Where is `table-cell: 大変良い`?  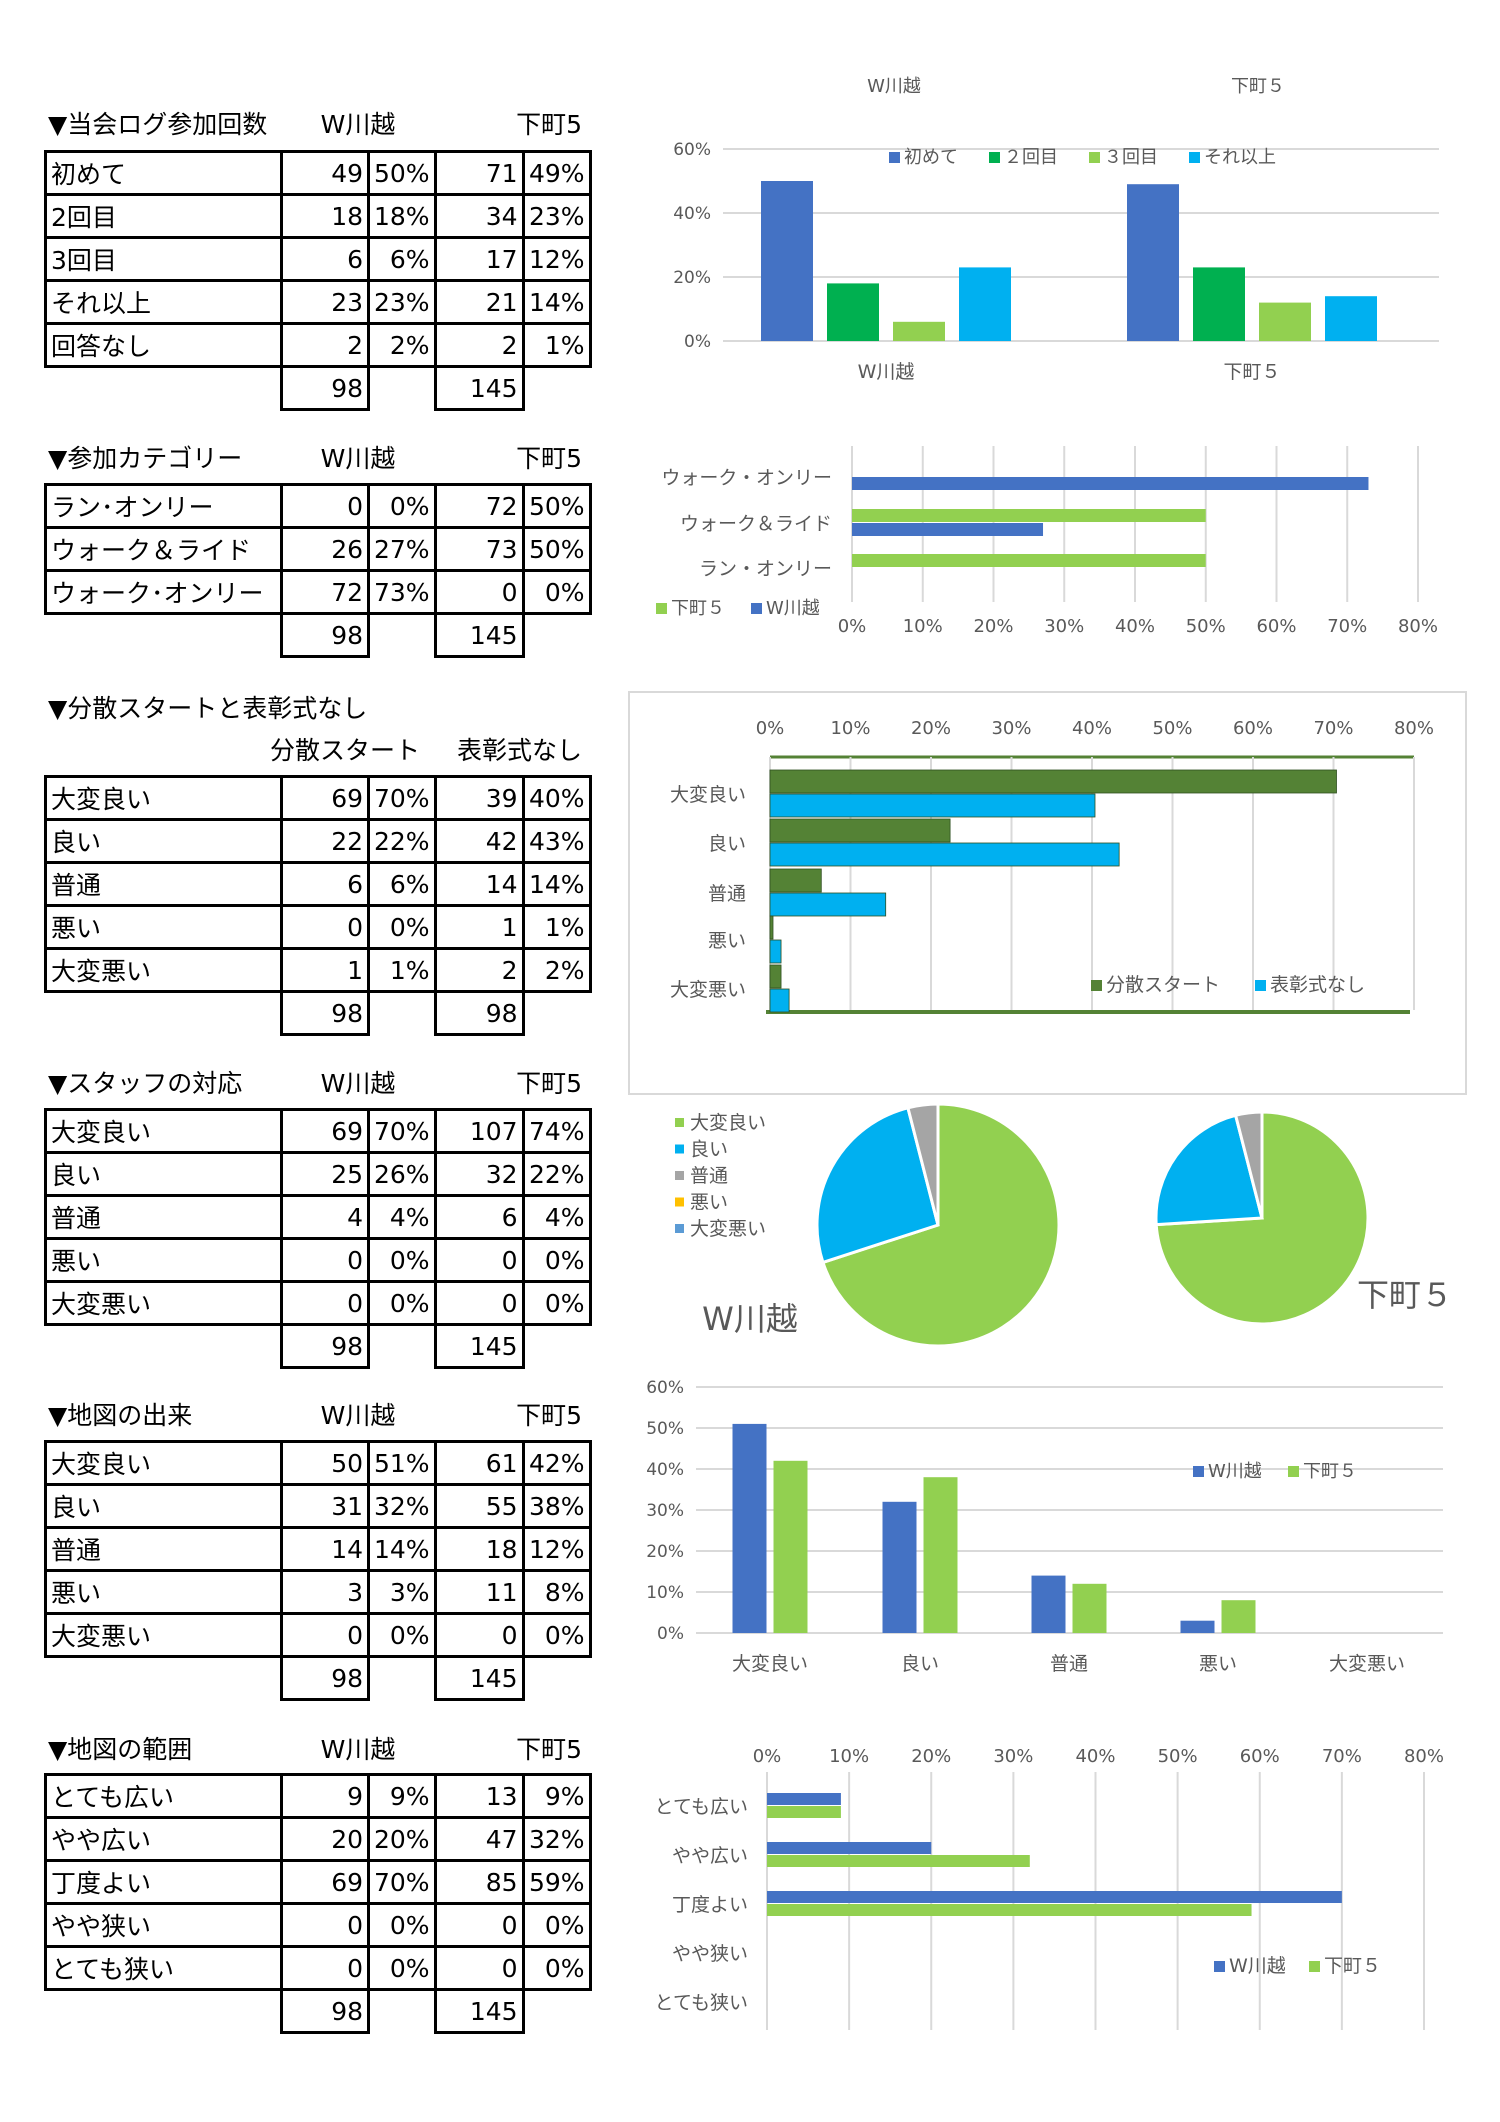 table-cell: 大変良い is located at coordinates (163, 798).